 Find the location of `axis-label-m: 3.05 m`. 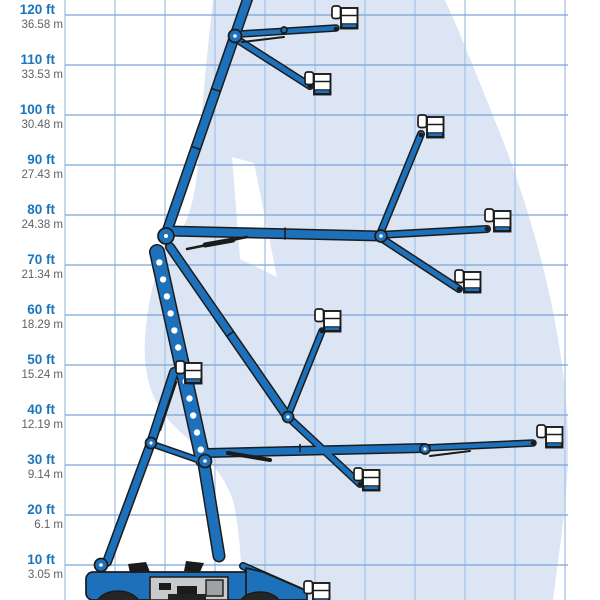

axis-label-m: 3.05 m is located at coordinates (45, 575).